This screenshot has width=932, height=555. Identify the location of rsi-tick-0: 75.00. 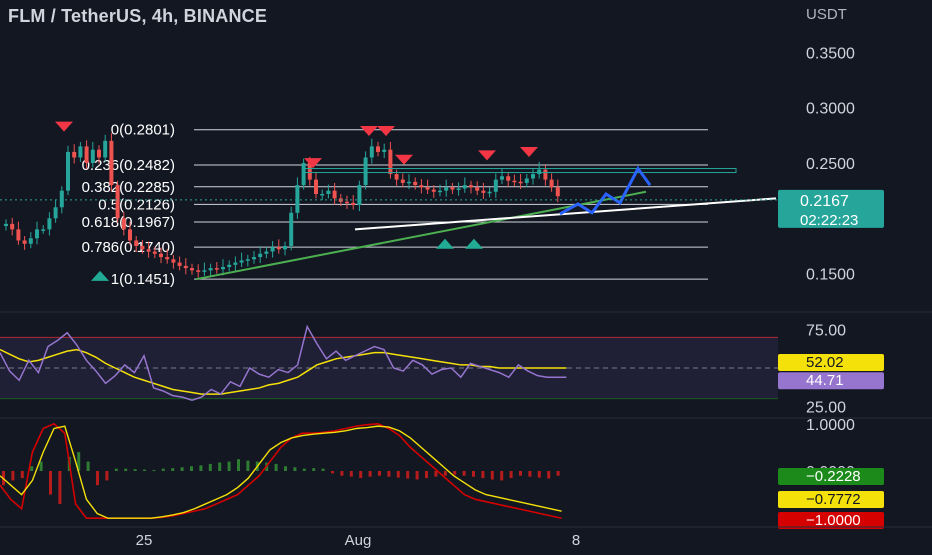
(826, 331).